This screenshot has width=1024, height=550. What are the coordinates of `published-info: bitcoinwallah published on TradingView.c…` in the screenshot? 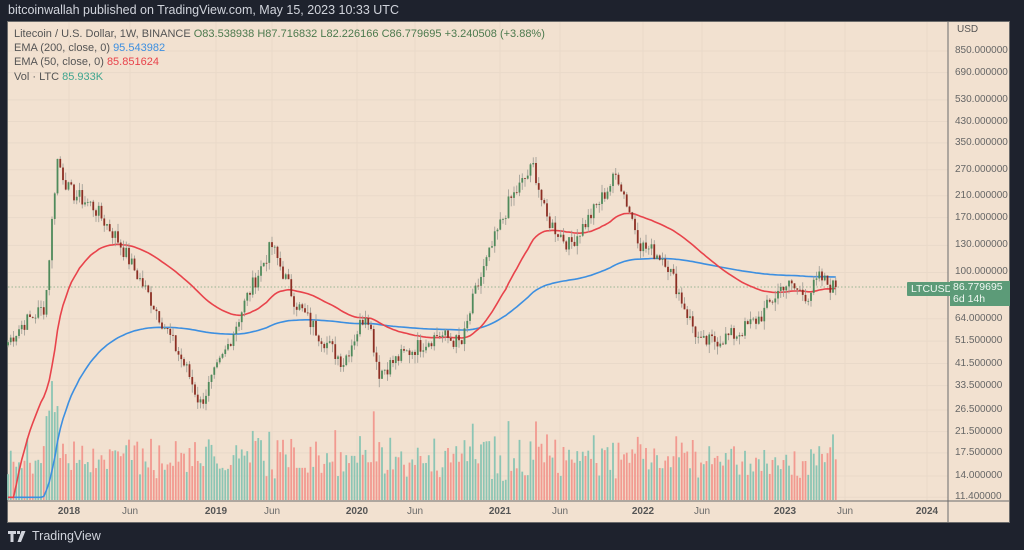 It's located at (203, 10).